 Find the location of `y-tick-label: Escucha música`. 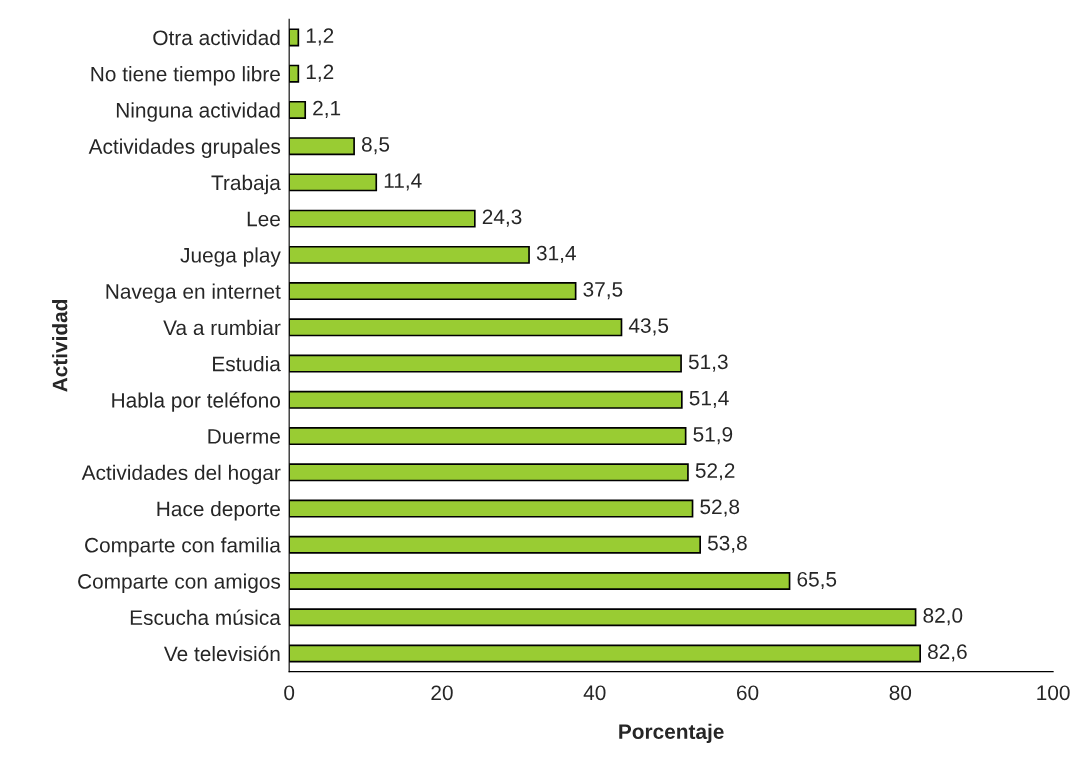

y-tick-label: Escucha música is located at coordinates (205, 617).